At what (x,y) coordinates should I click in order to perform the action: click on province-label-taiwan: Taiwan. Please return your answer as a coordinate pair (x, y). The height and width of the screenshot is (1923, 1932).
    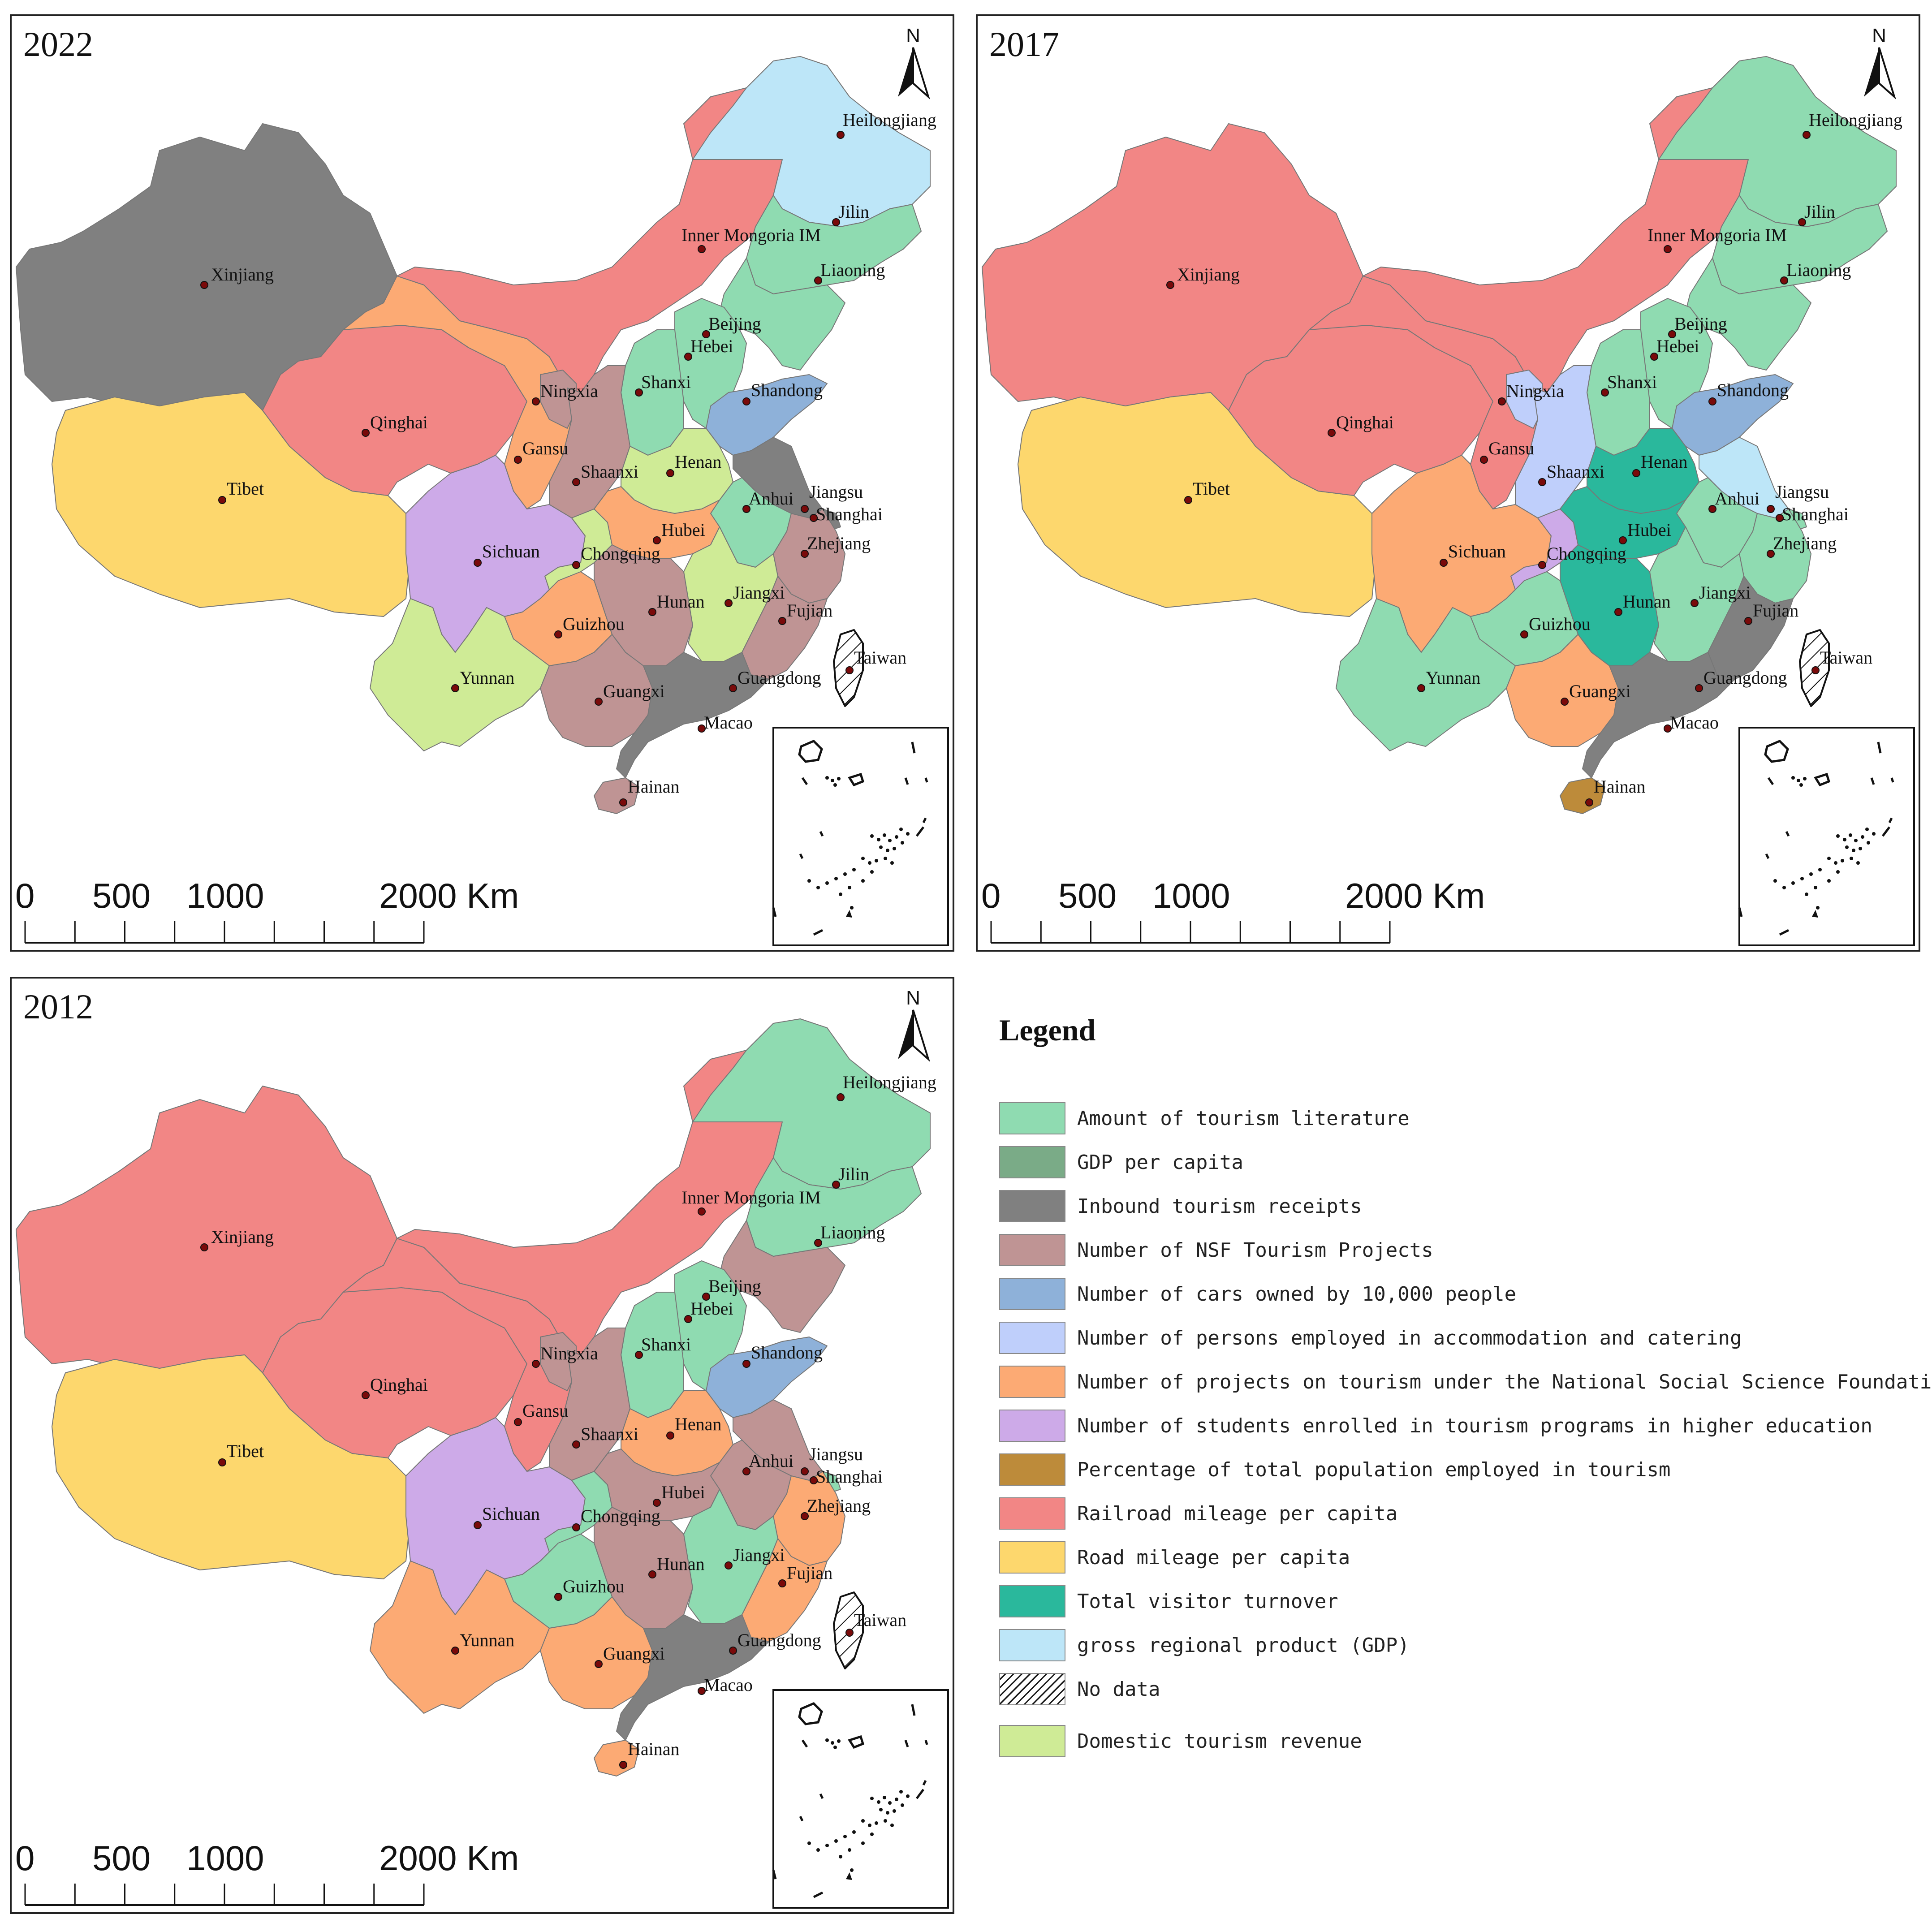
    Looking at the image, I should click on (1846, 658).